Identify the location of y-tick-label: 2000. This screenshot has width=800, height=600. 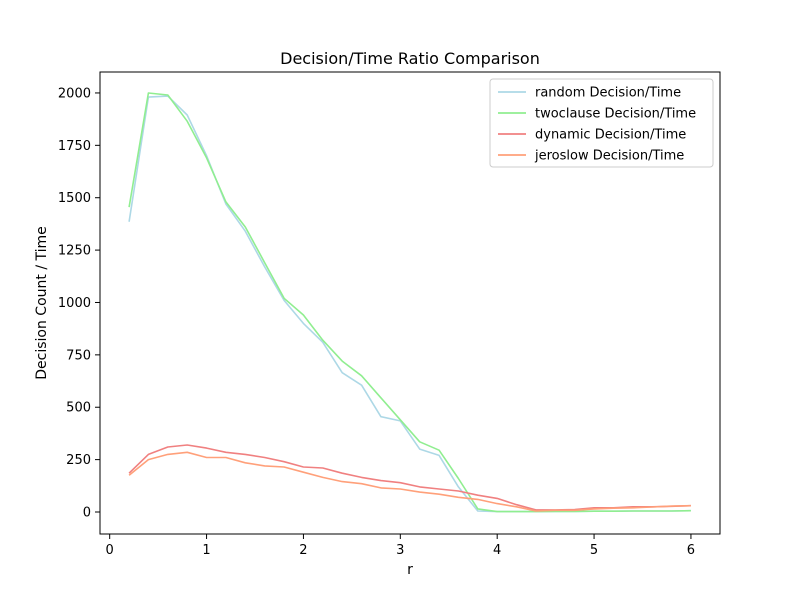
(74, 93).